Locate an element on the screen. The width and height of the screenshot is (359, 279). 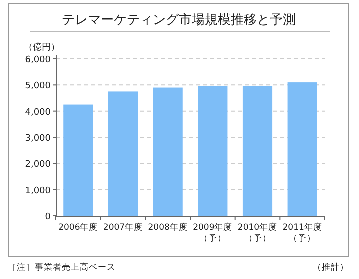
xtick: 2011年度（予） is located at coordinates (302, 233).